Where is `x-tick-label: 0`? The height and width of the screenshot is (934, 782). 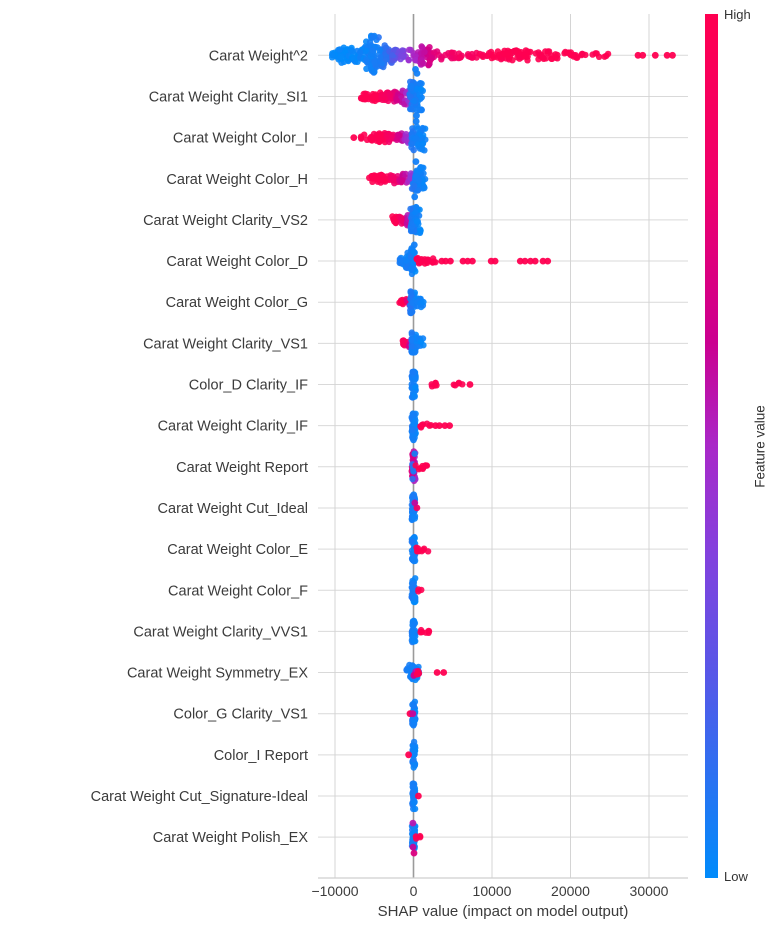
x-tick-label: 0 is located at coordinates (414, 891).